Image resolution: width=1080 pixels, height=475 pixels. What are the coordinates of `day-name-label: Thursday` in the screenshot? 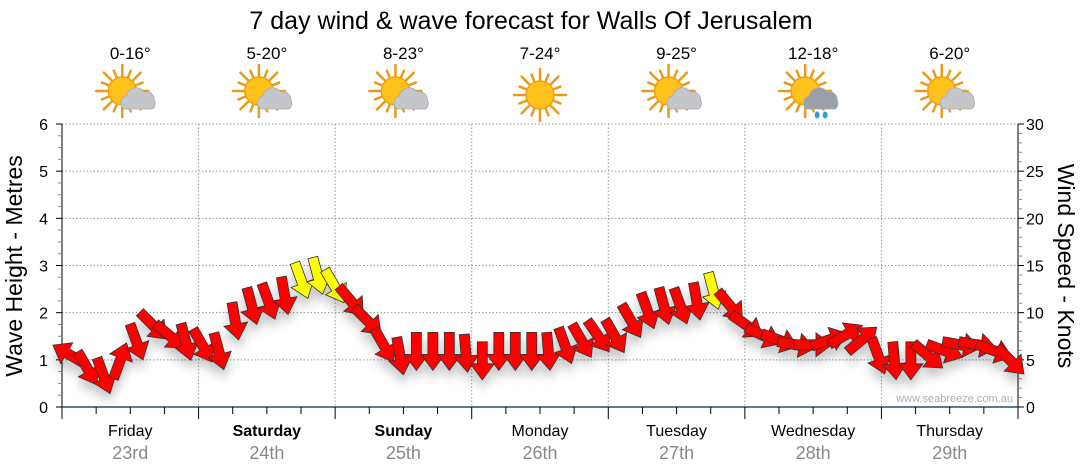 It's located at (949, 431).